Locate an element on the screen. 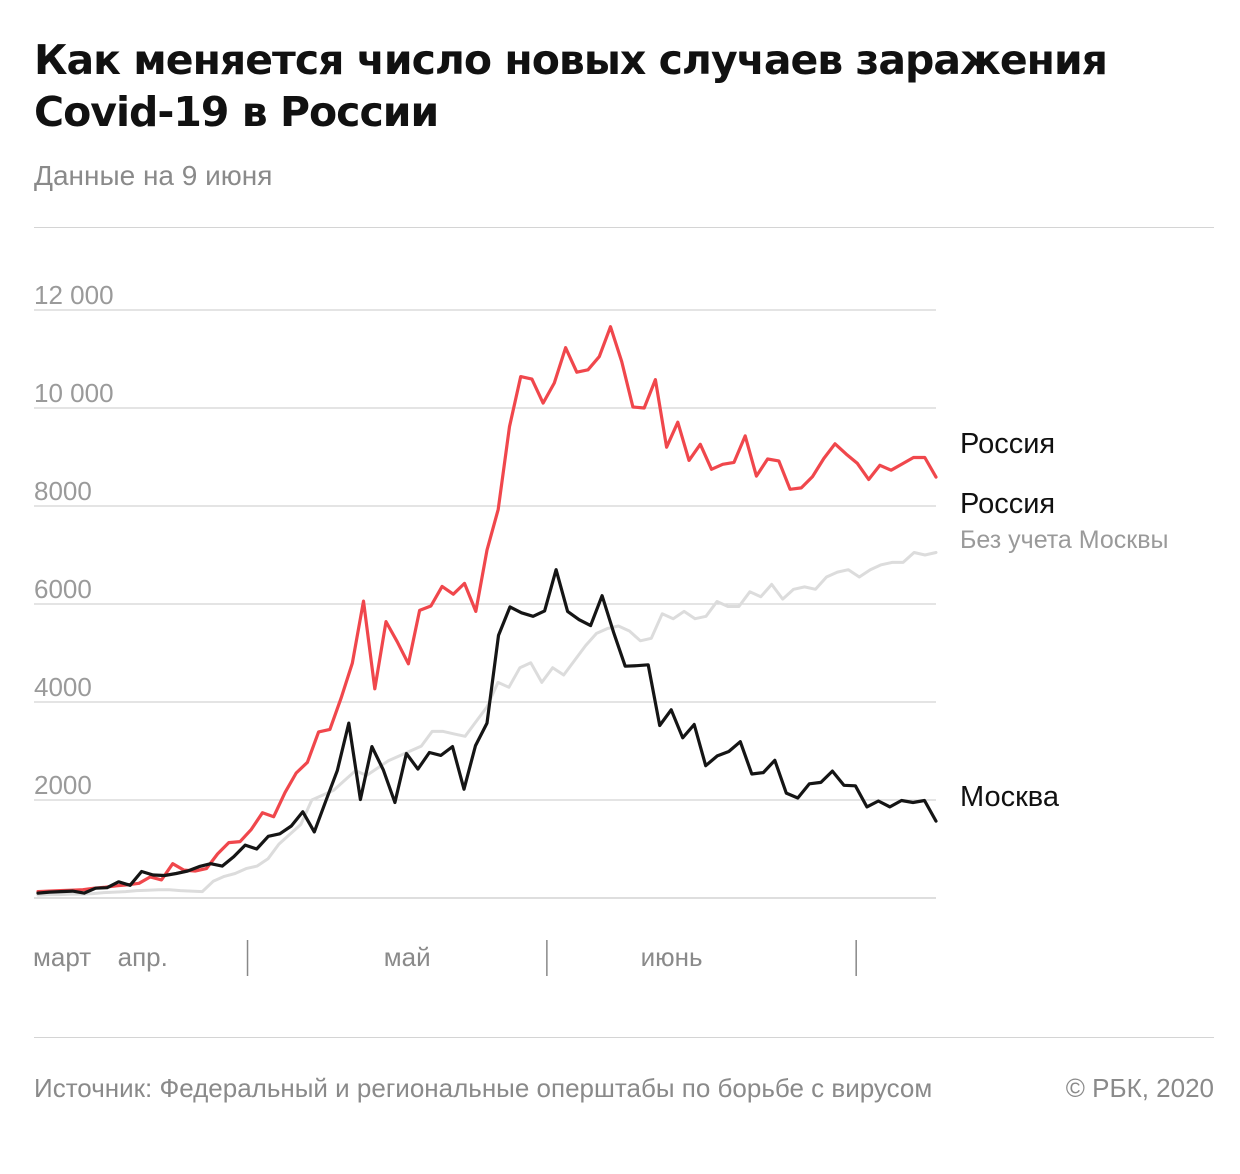  x-tick-label-1: март is located at coordinates (62, 957).